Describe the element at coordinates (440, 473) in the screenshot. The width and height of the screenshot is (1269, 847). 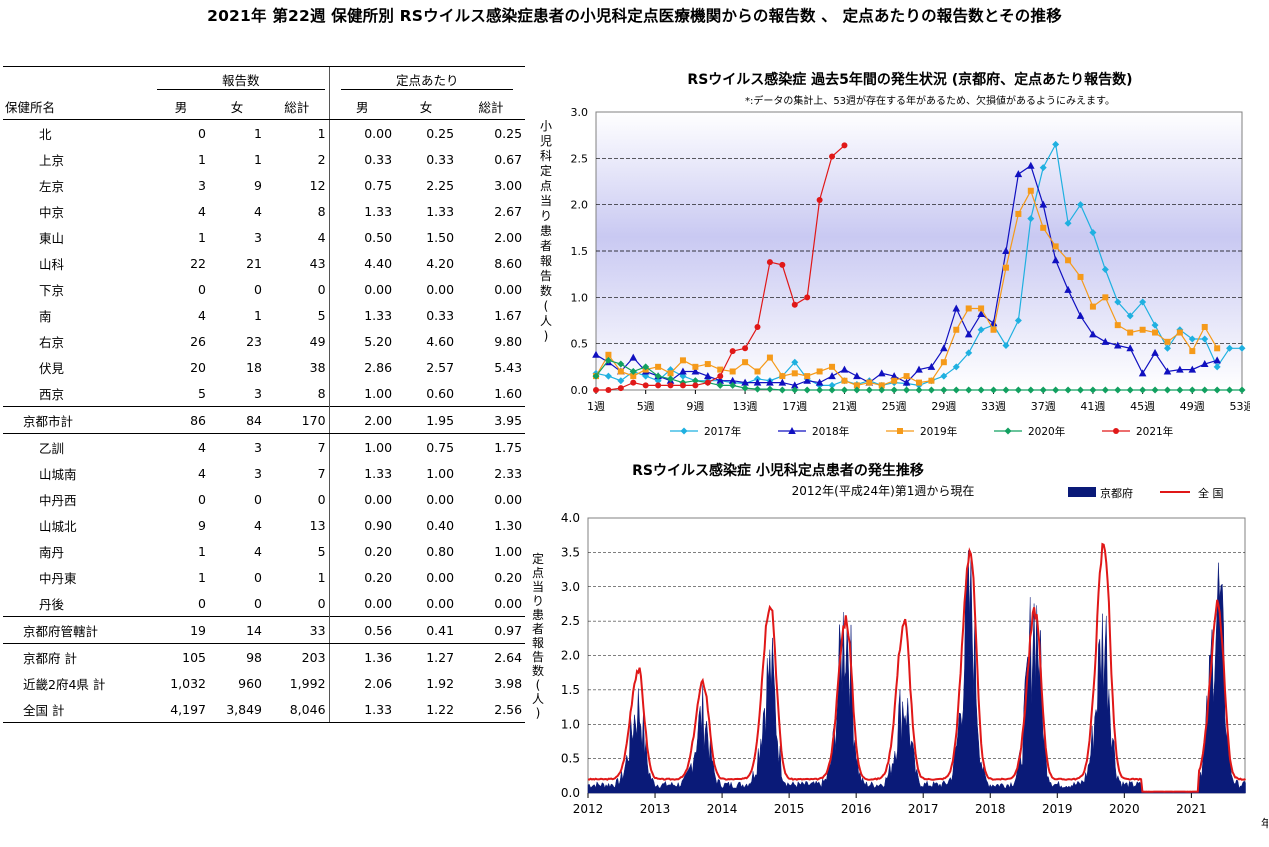
I see `table-cell: 1.00` at that location.